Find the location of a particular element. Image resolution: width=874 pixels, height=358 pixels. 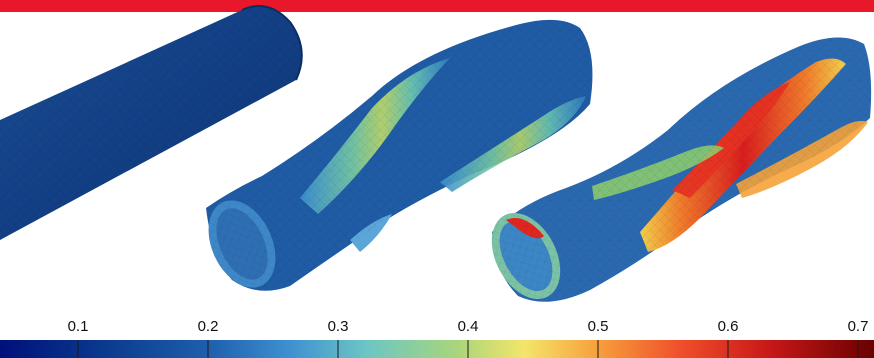

colorbar-tick-label: 0.2 is located at coordinates (208, 326).